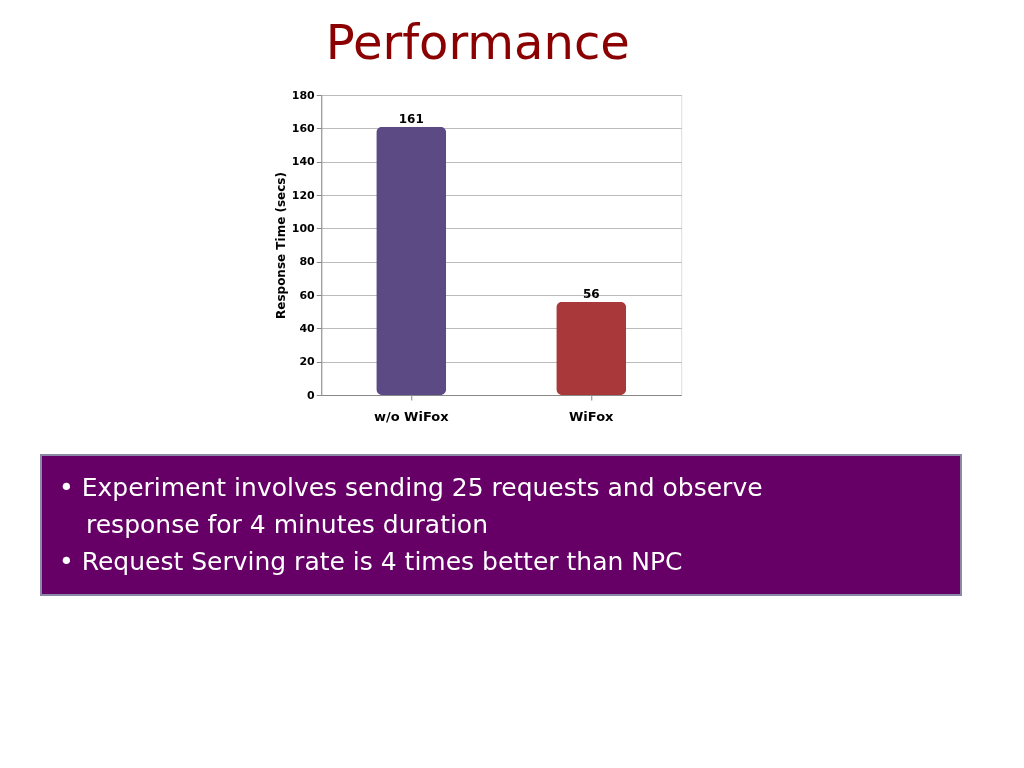 This screenshot has width=1024, height=768. Describe the element at coordinates (411, 506) in the screenshot. I see `text: • Experiment involves sending 25 requests and observe response for 4 minutes duration` at that location.